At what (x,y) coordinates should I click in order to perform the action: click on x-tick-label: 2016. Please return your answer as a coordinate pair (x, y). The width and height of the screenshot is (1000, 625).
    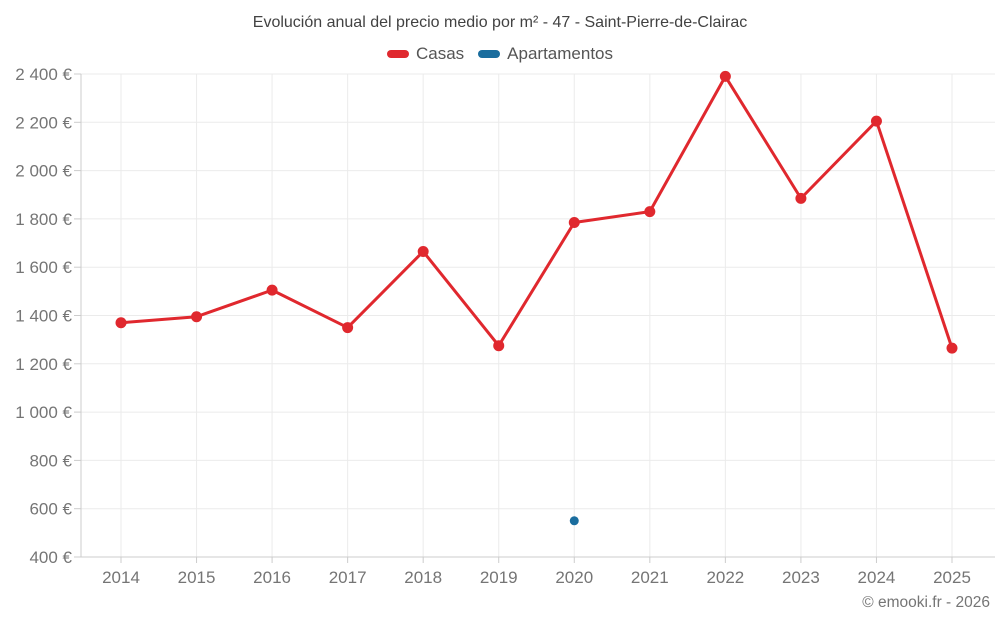
    Looking at the image, I should click on (272, 577).